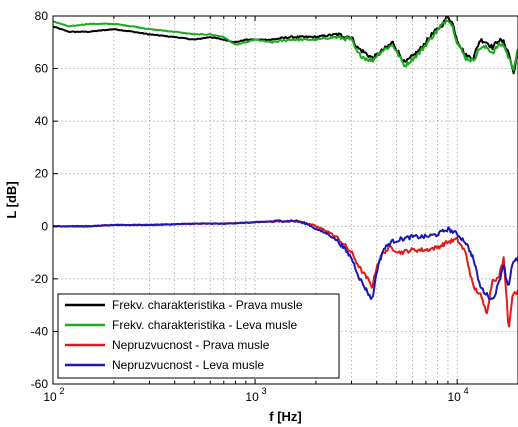 The width and height of the screenshot is (518, 427). Describe the element at coordinates (61, 391) in the screenshot. I see `x-tick-label-exponent: 2` at that location.